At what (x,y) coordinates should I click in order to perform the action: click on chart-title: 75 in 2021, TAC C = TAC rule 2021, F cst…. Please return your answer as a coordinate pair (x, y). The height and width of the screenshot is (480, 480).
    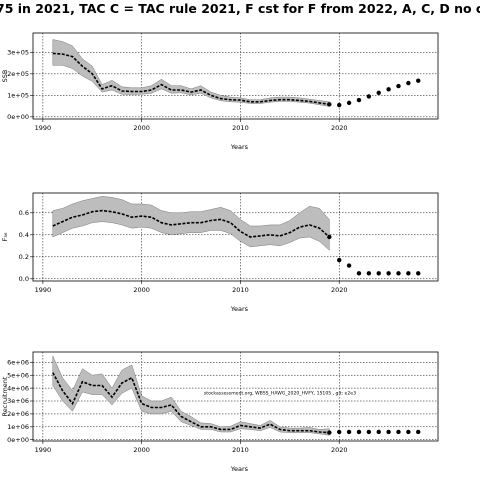
    Looking at the image, I should click on (240, 8).